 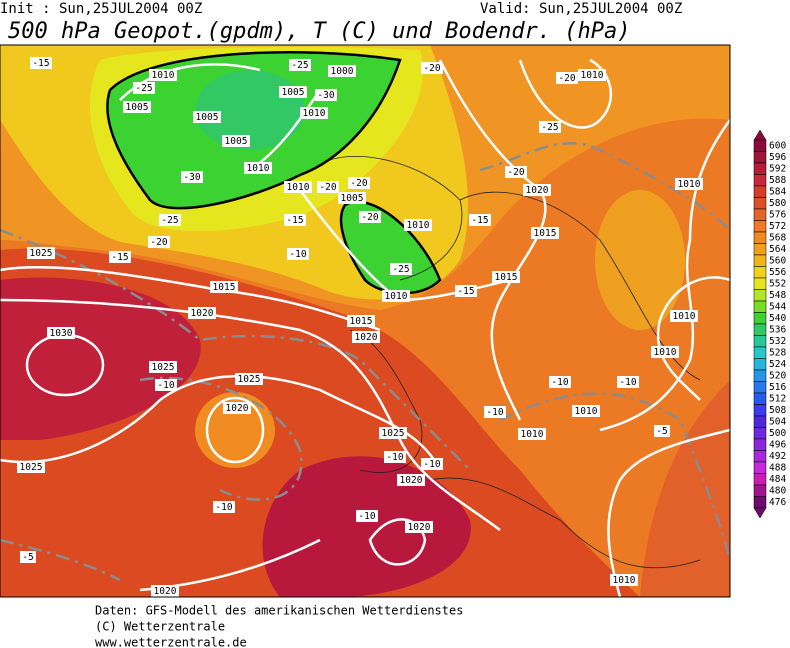 What do you see at coordinates (777, 295) in the screenshot?
I see `colorbar-label: 548` at bounding box center [777, 295].